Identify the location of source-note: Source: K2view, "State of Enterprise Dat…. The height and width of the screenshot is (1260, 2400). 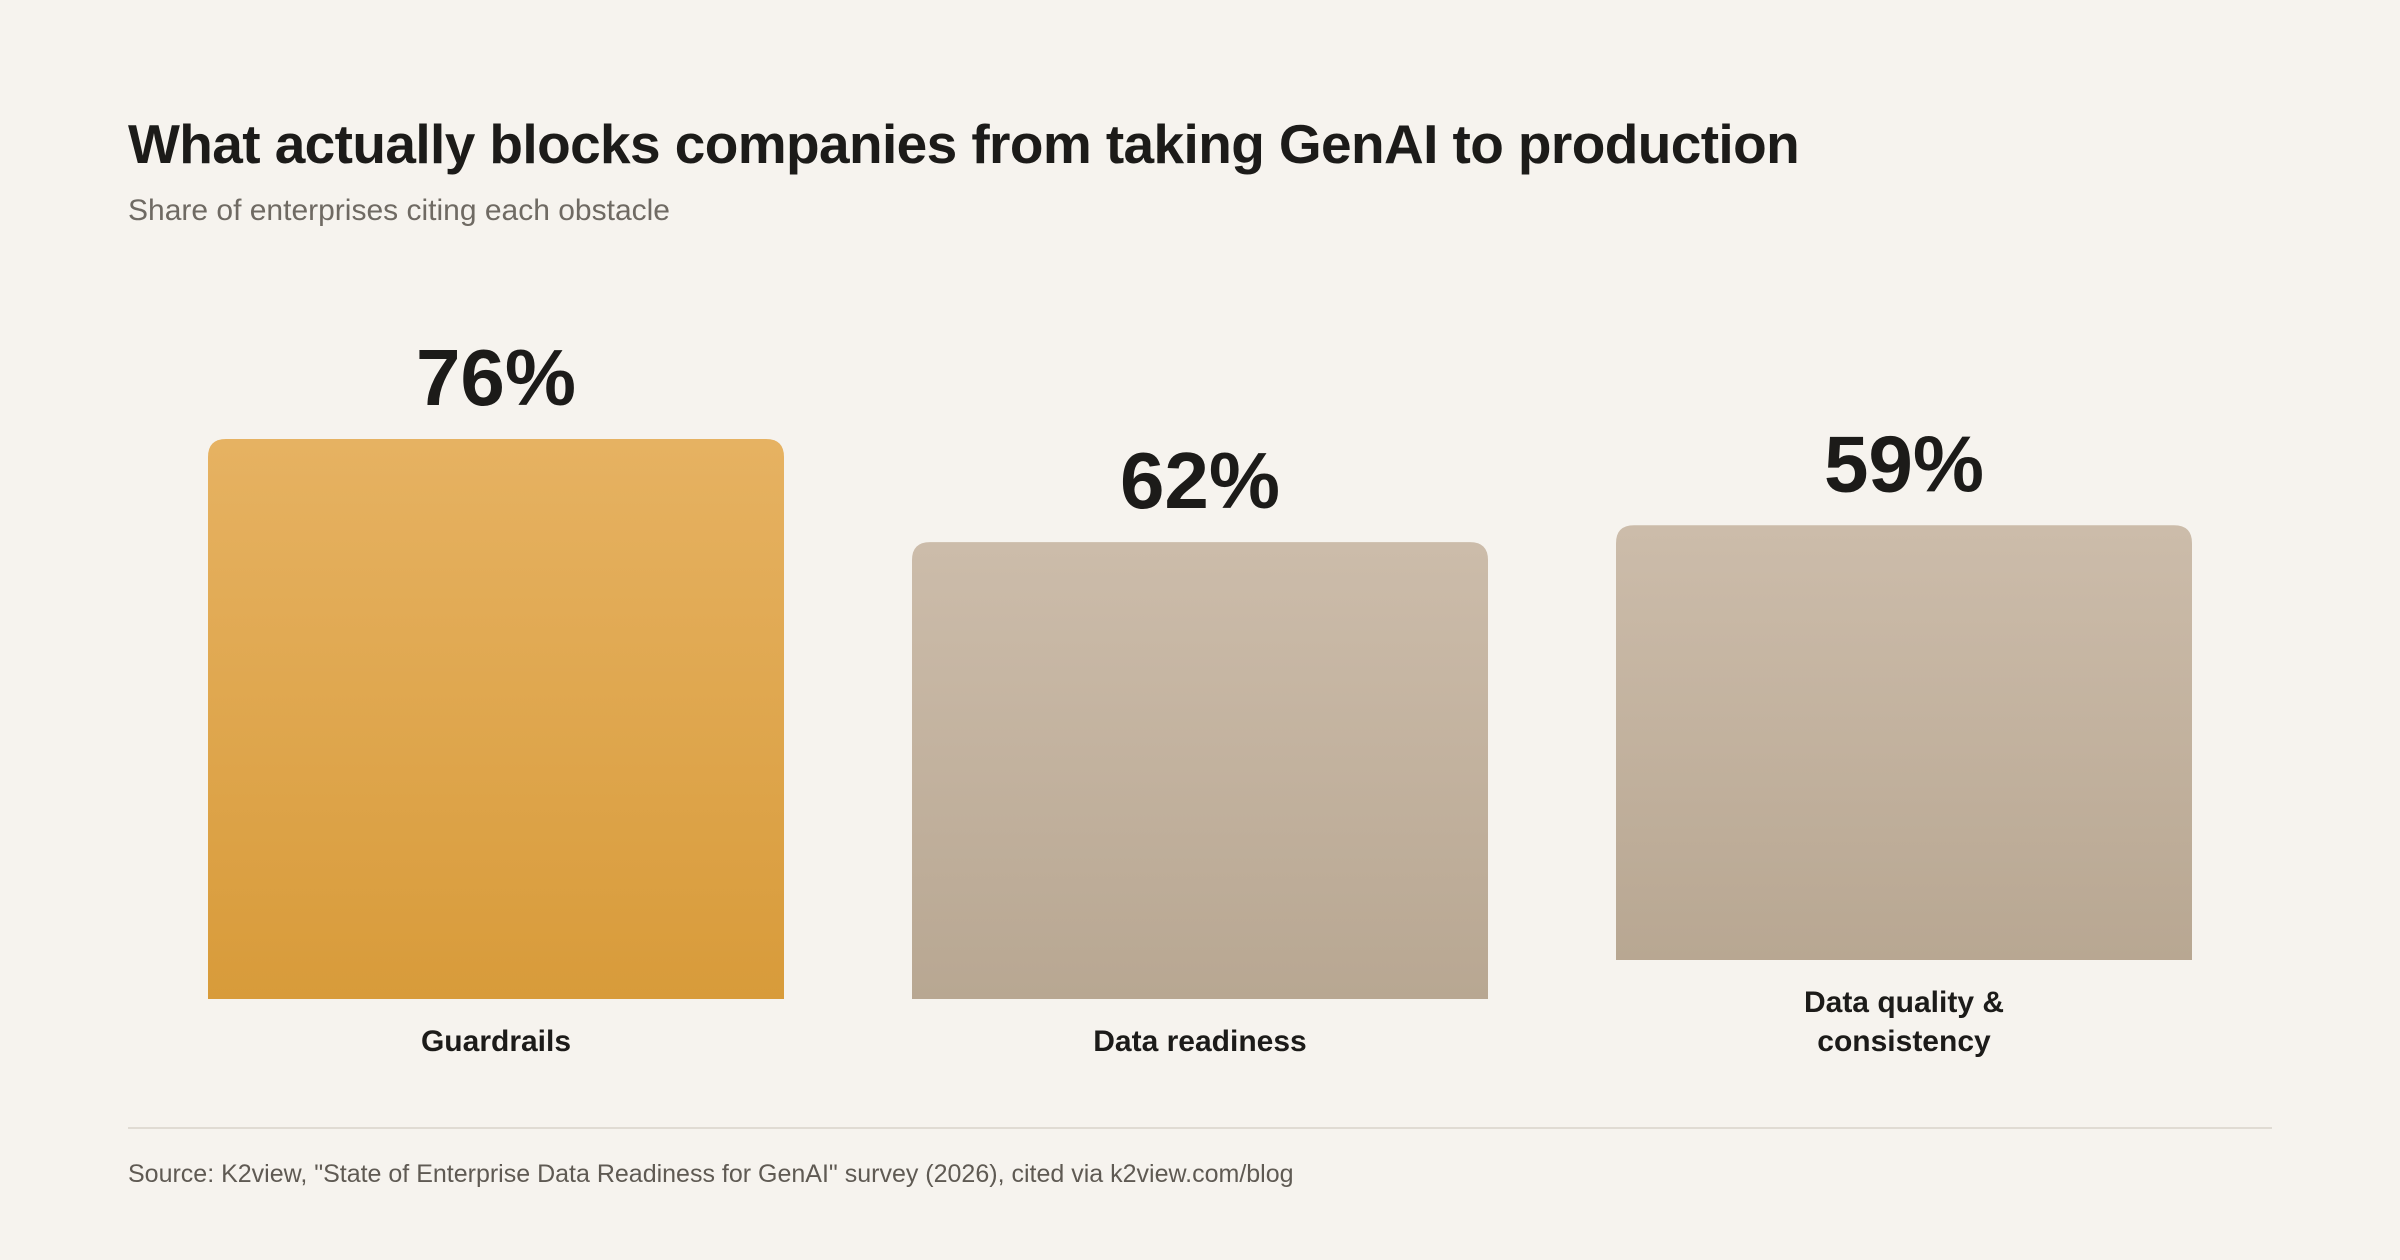
(711, 1174).